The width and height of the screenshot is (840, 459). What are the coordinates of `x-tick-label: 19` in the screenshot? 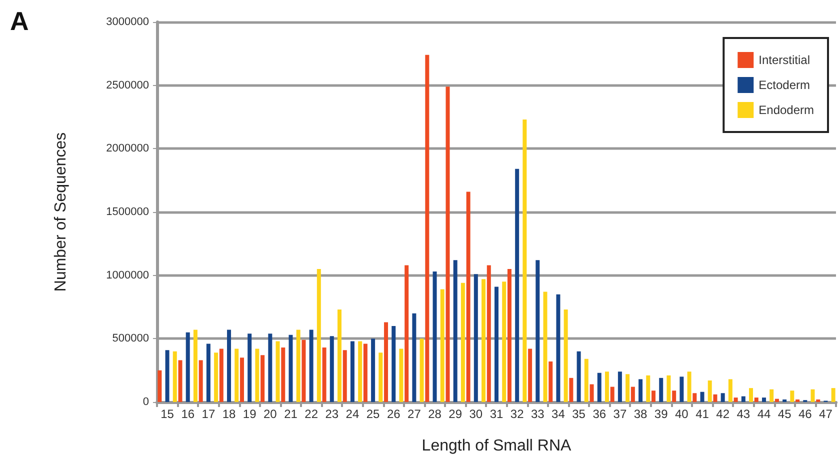 It's located at (249, 414).